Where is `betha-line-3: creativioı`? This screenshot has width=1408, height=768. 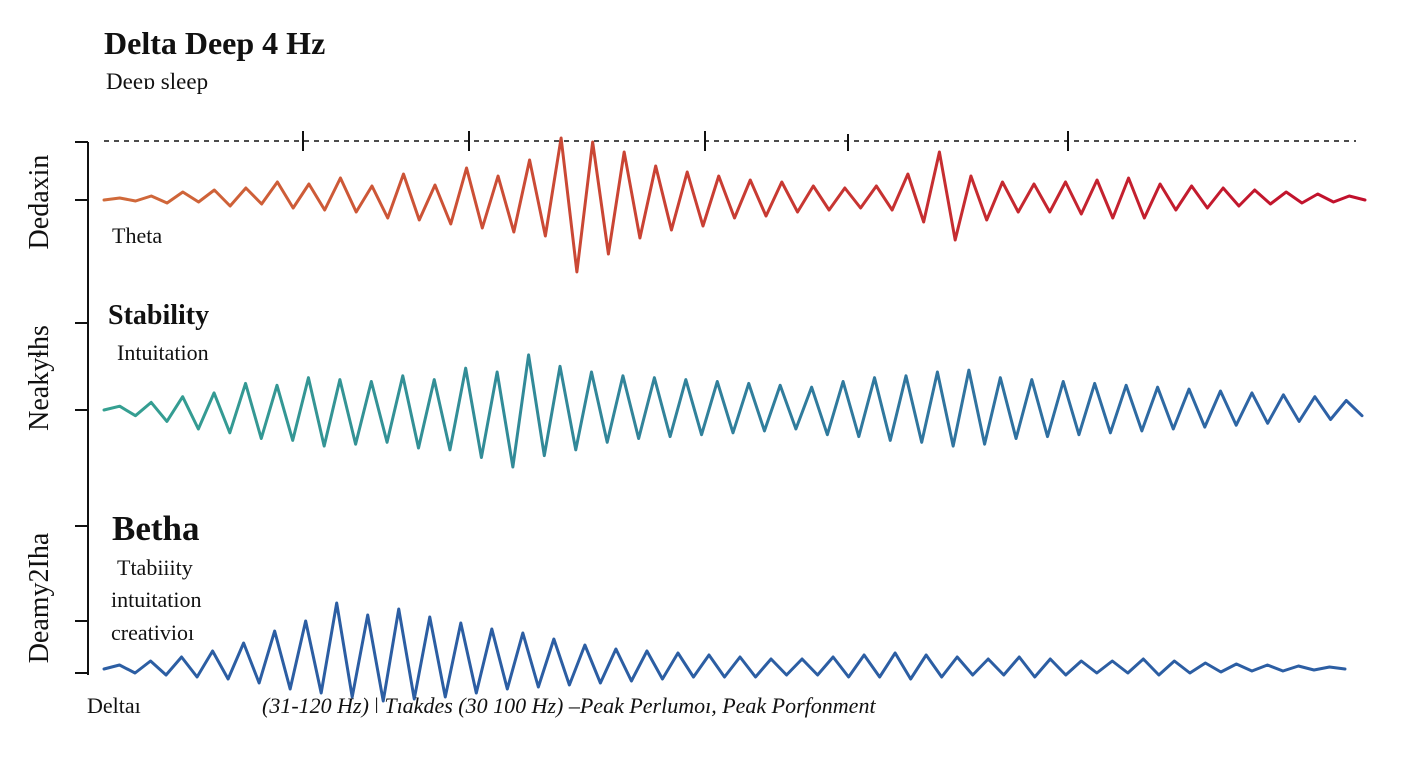
betha-line-3: creativioı is located at coordinates (152, 632).